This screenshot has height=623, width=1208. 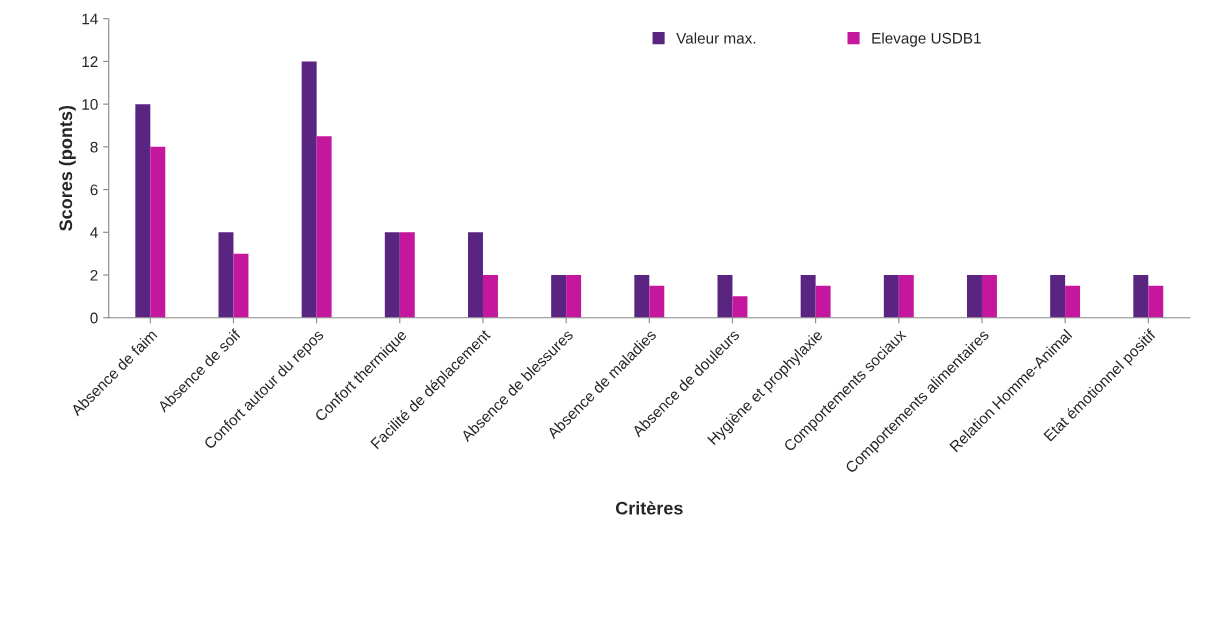 What do you see at coordinates (94, 232) in the screenshot?
I see `y-tick-label: 4` at bounding box center [94, 232].